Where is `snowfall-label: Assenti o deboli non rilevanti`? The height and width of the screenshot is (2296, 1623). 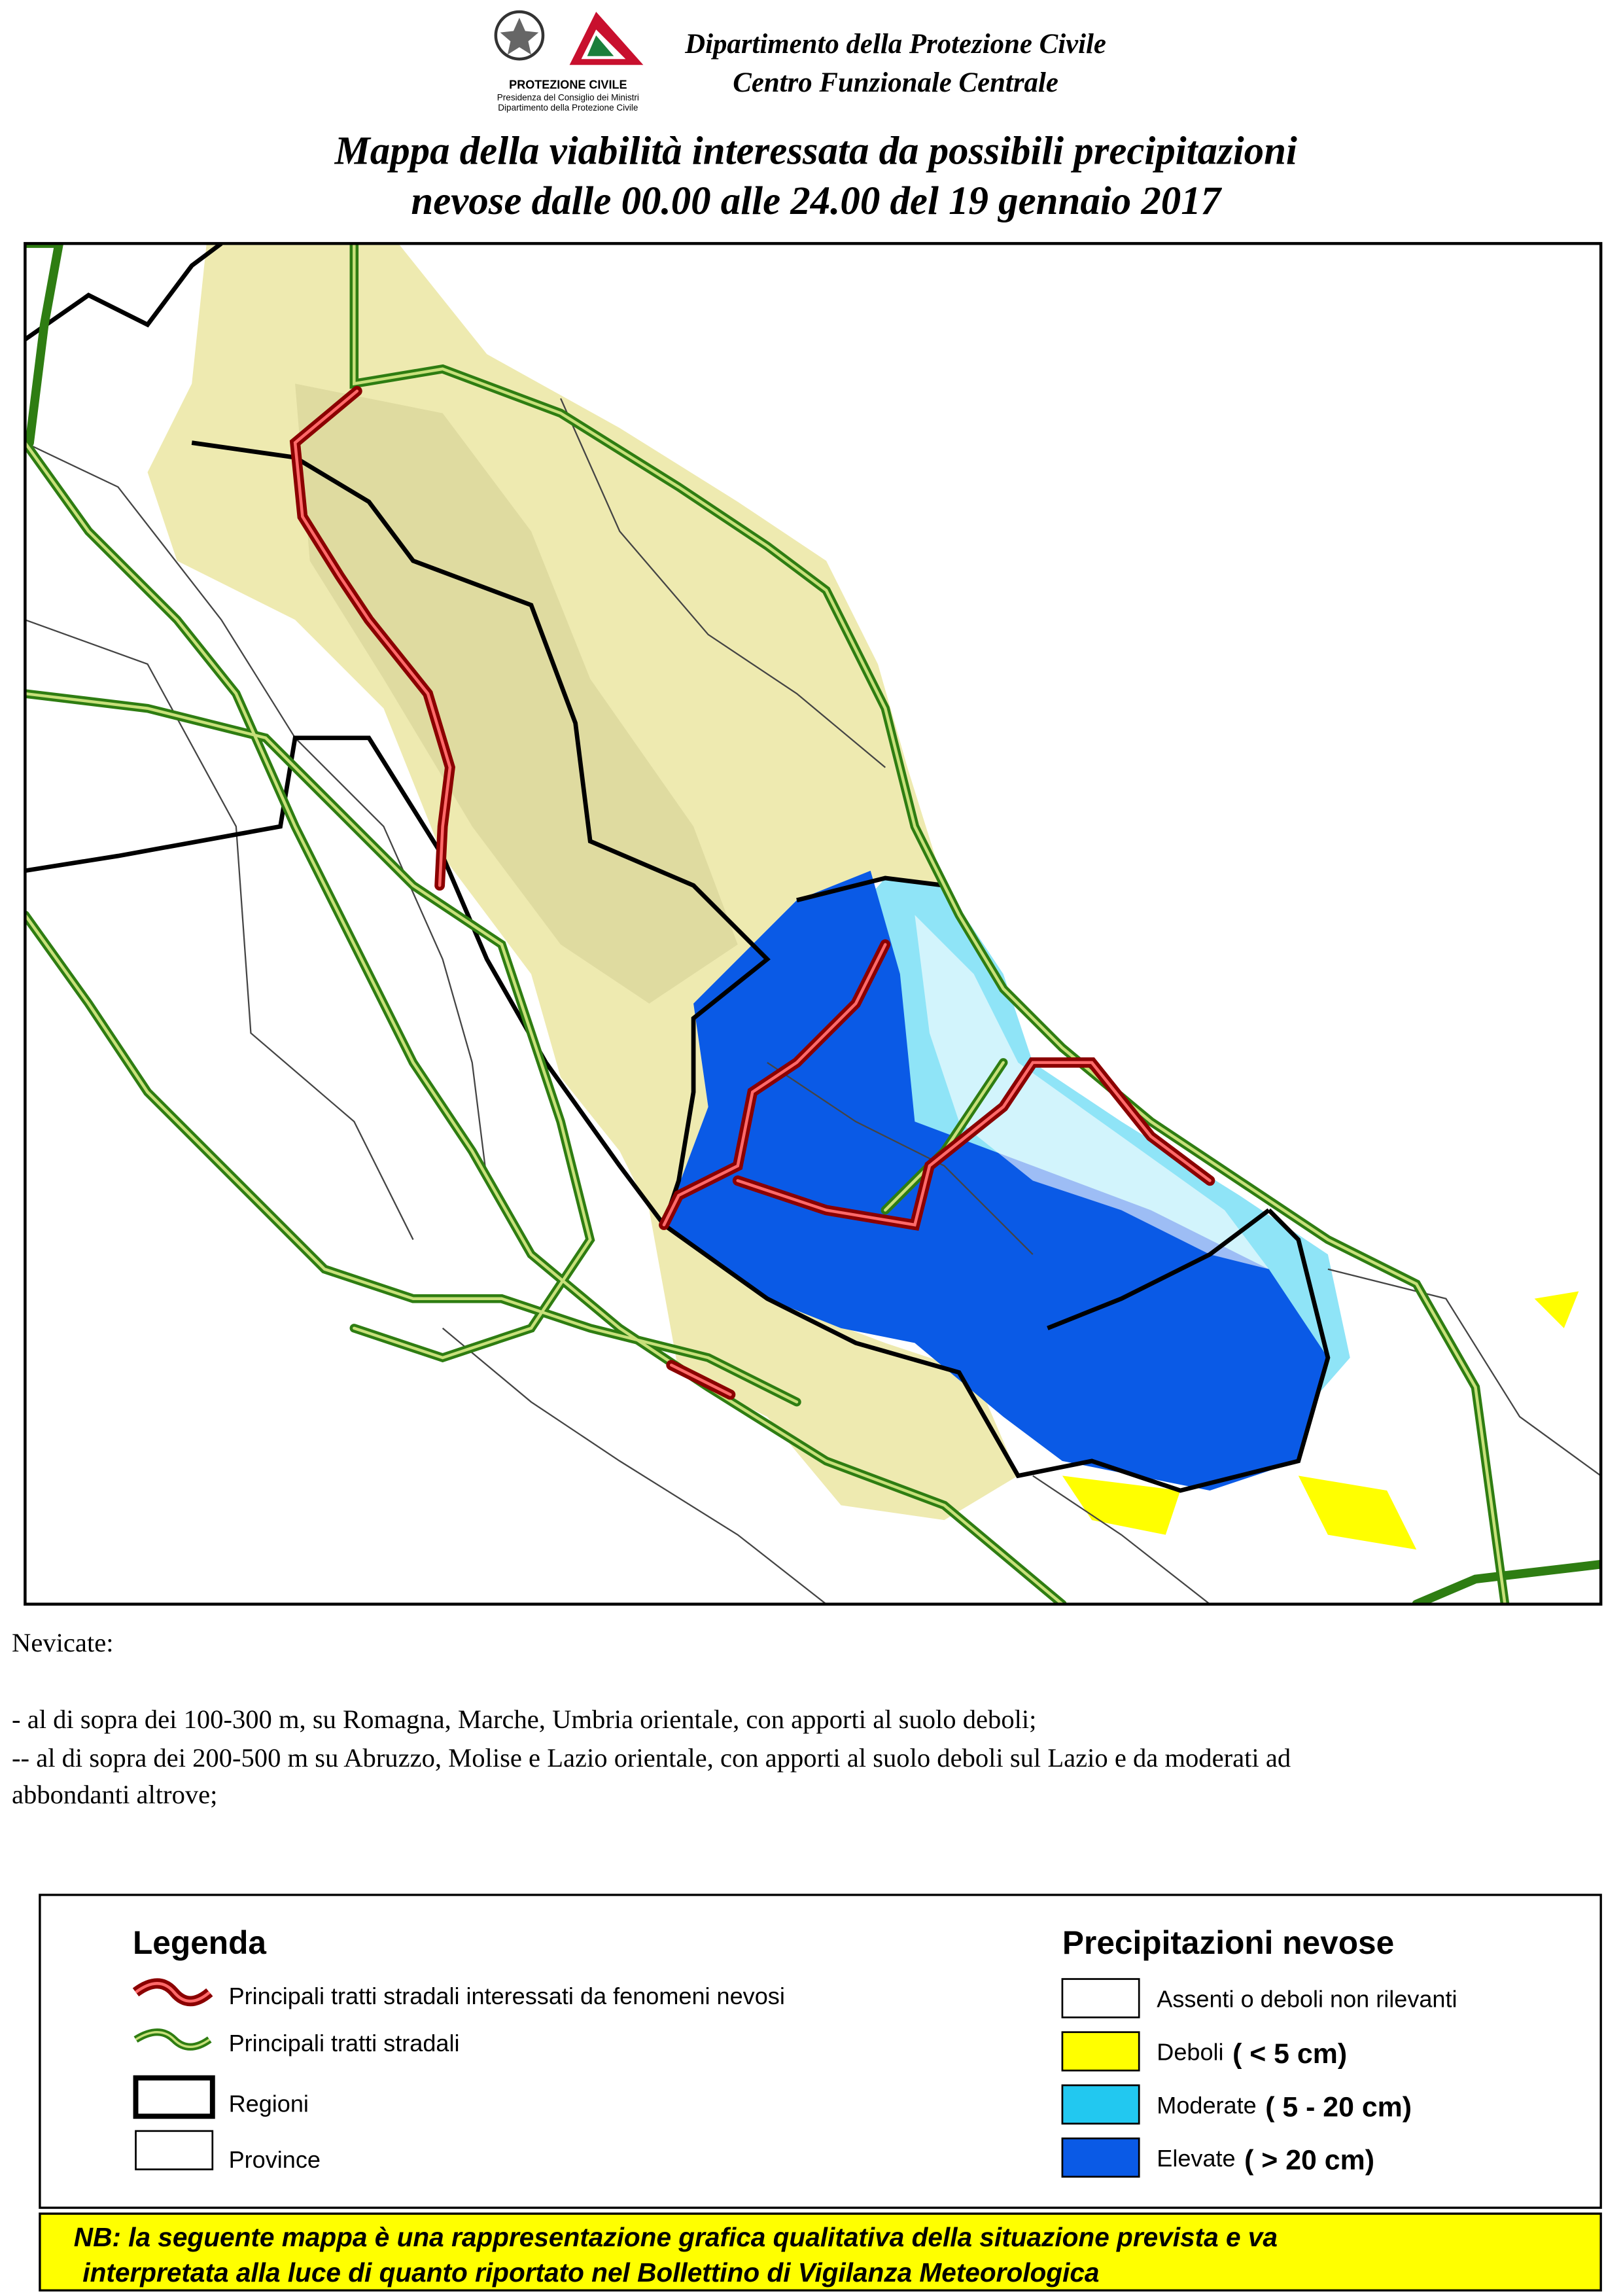
snowfall-label: Assenti o deboli non rilevanti is located at coordinates (1307, 1998).